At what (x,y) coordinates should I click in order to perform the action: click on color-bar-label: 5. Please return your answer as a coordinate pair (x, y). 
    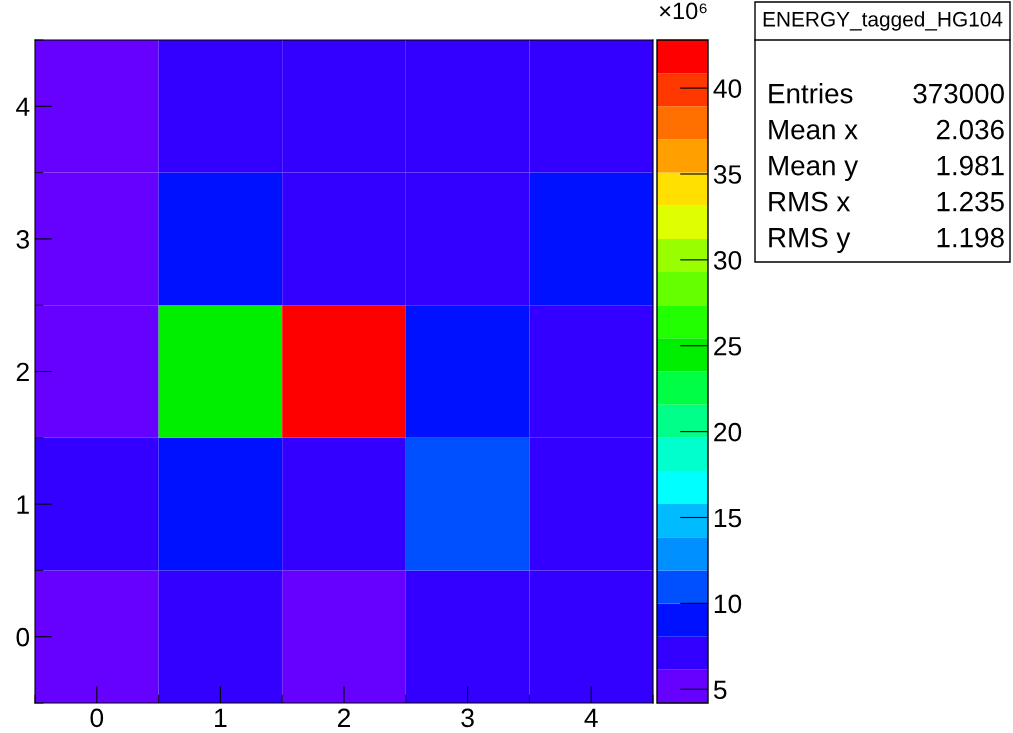
    Looking at the image, I should click on (720, 690).